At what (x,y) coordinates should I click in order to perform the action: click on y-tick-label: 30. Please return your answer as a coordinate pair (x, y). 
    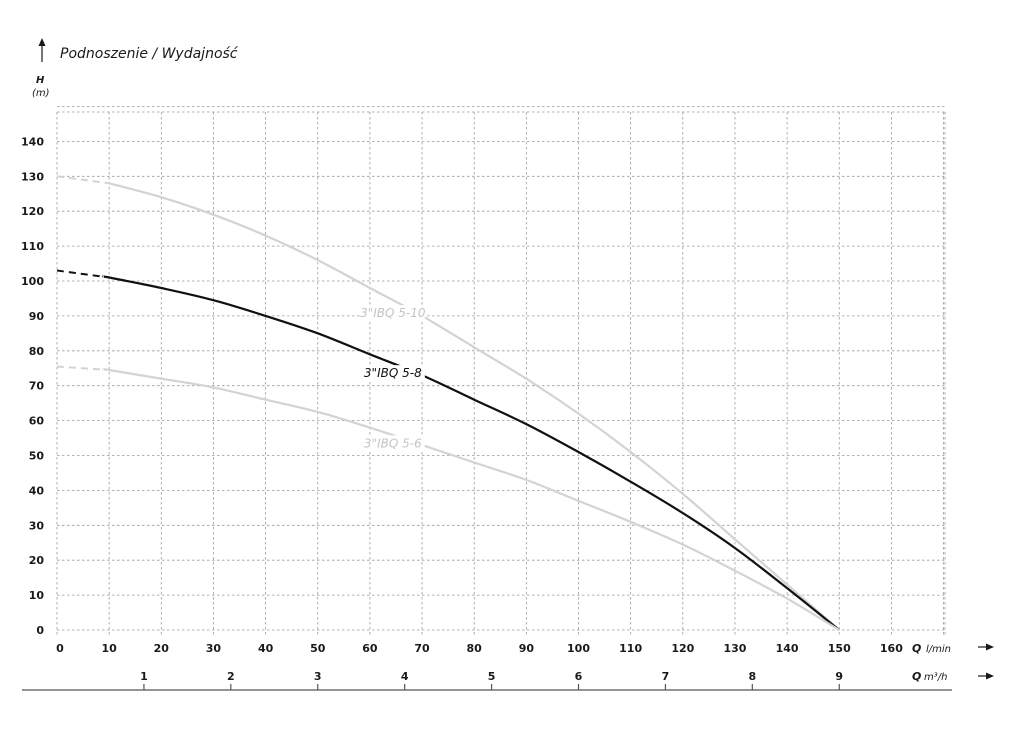
    Looking at the image, I should click on (37, 525).